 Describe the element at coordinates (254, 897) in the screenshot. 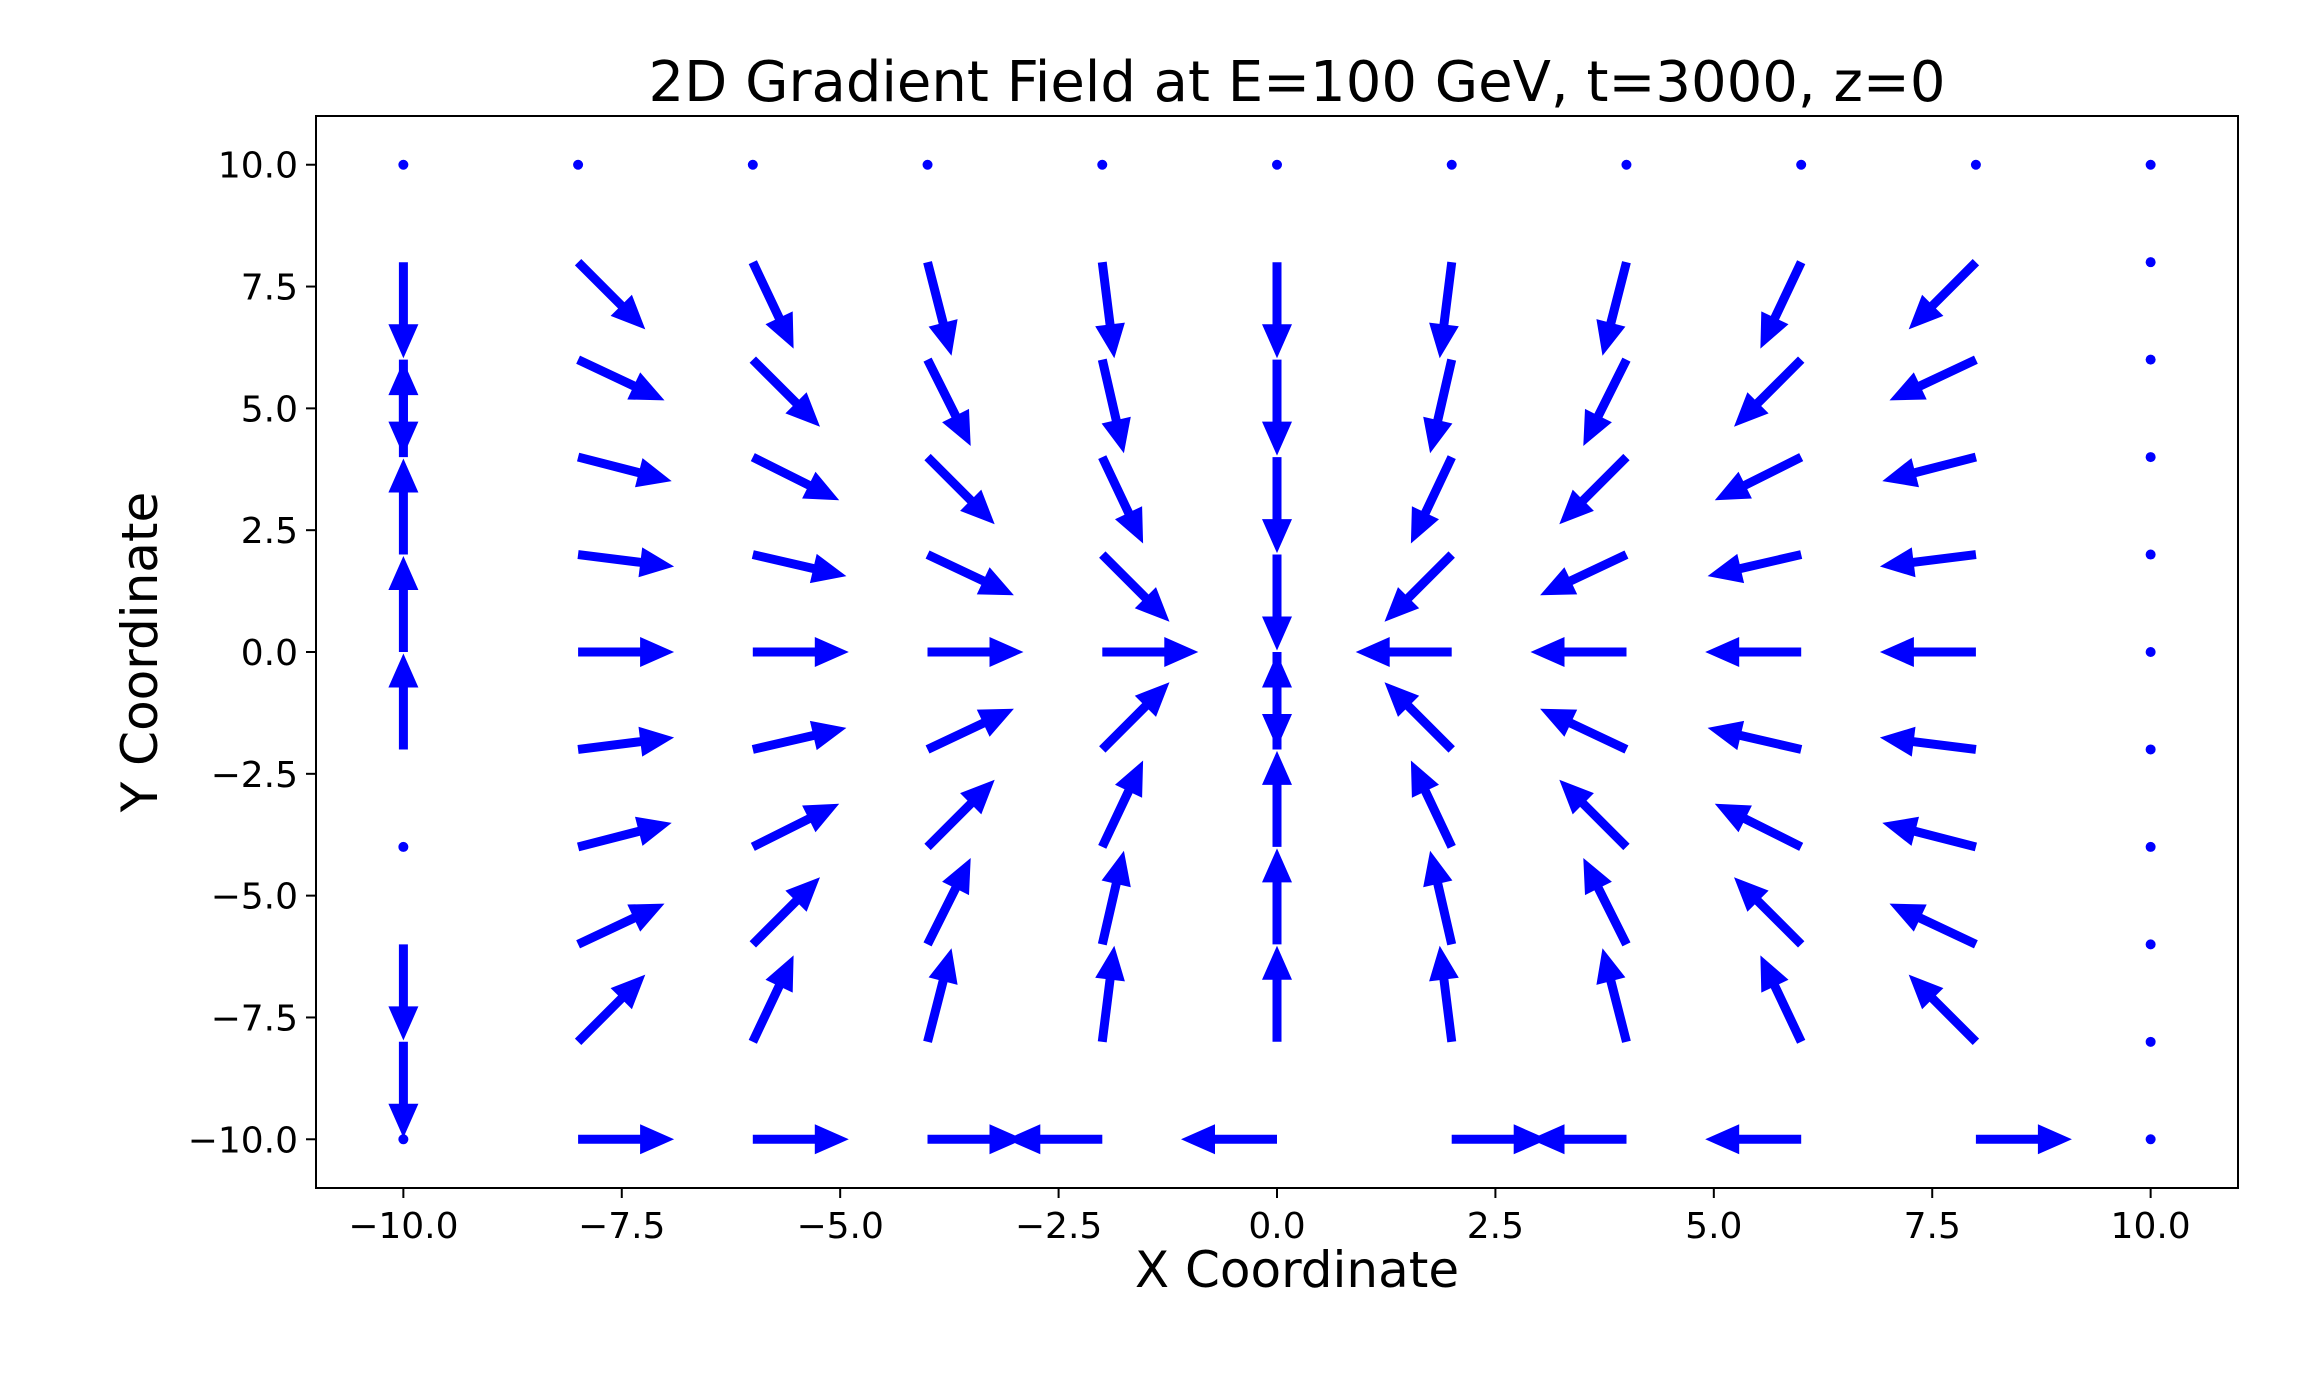

I see `y-tick-label: −5.0` at that location.